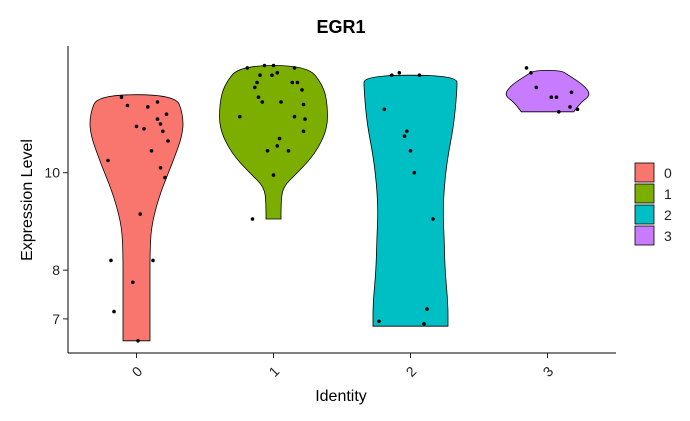 Image resolution: width=690 pixels, height=421 pixels. I want to click on x-tick-label-3: 3, so click(548, 371).